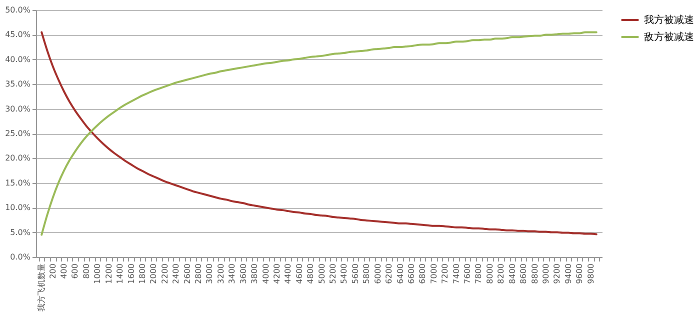 Image resolution: width=700 pixels, height=315 pixels. Describe the element at coordinates (18, 158) in the screenshot. I see `y-tick-label: 20.0%` at that location.